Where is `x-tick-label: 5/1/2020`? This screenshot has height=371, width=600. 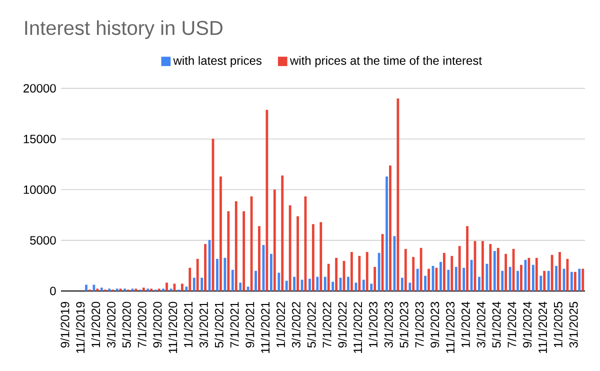 x-tick-label: 5/1/2020 is located at coordinates (126, 325).